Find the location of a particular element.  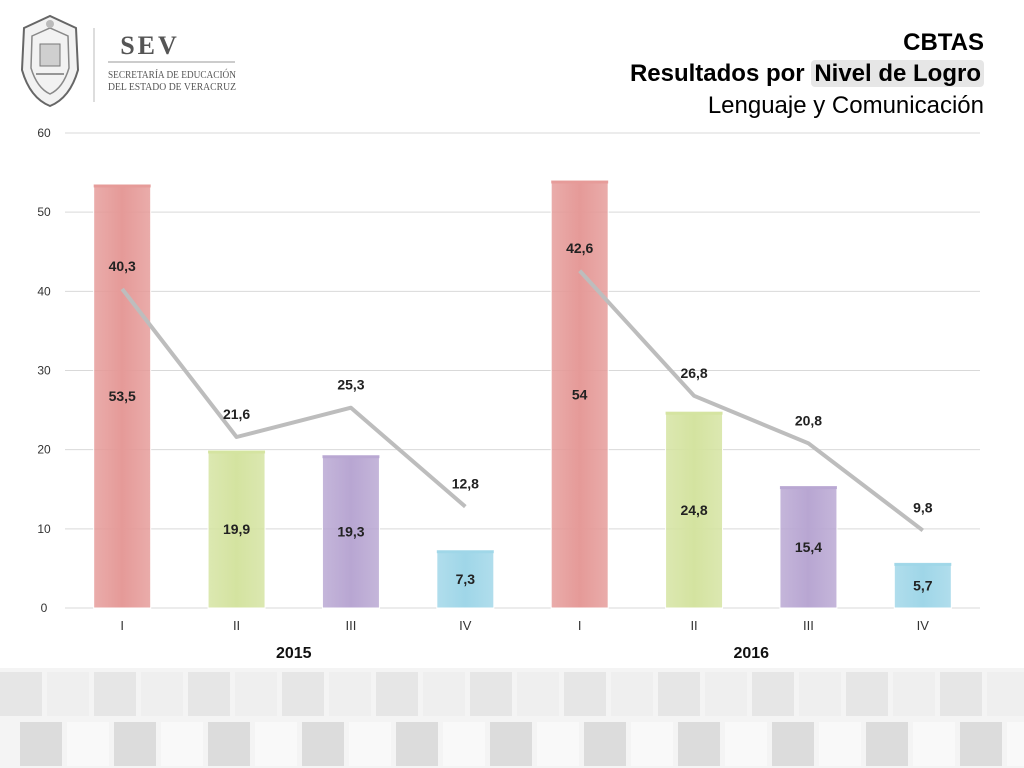

header-title: CBTAS is located at coordinates (943, 42).